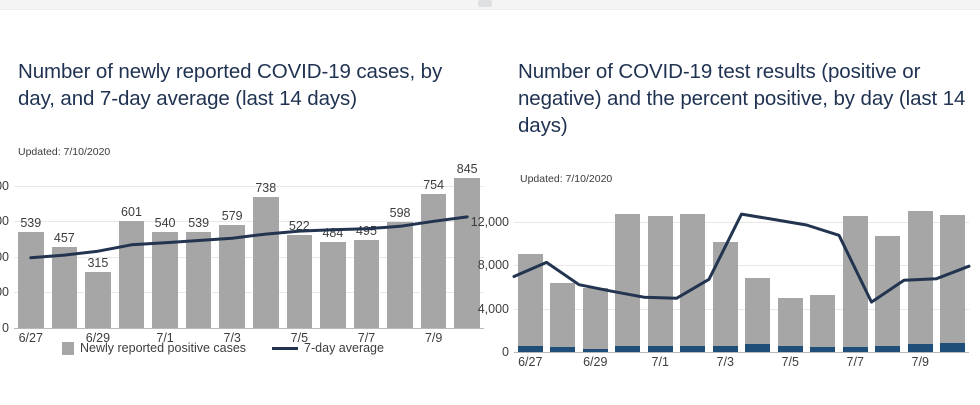  I want to click on bar-value-label: 540, so click(165, 223).